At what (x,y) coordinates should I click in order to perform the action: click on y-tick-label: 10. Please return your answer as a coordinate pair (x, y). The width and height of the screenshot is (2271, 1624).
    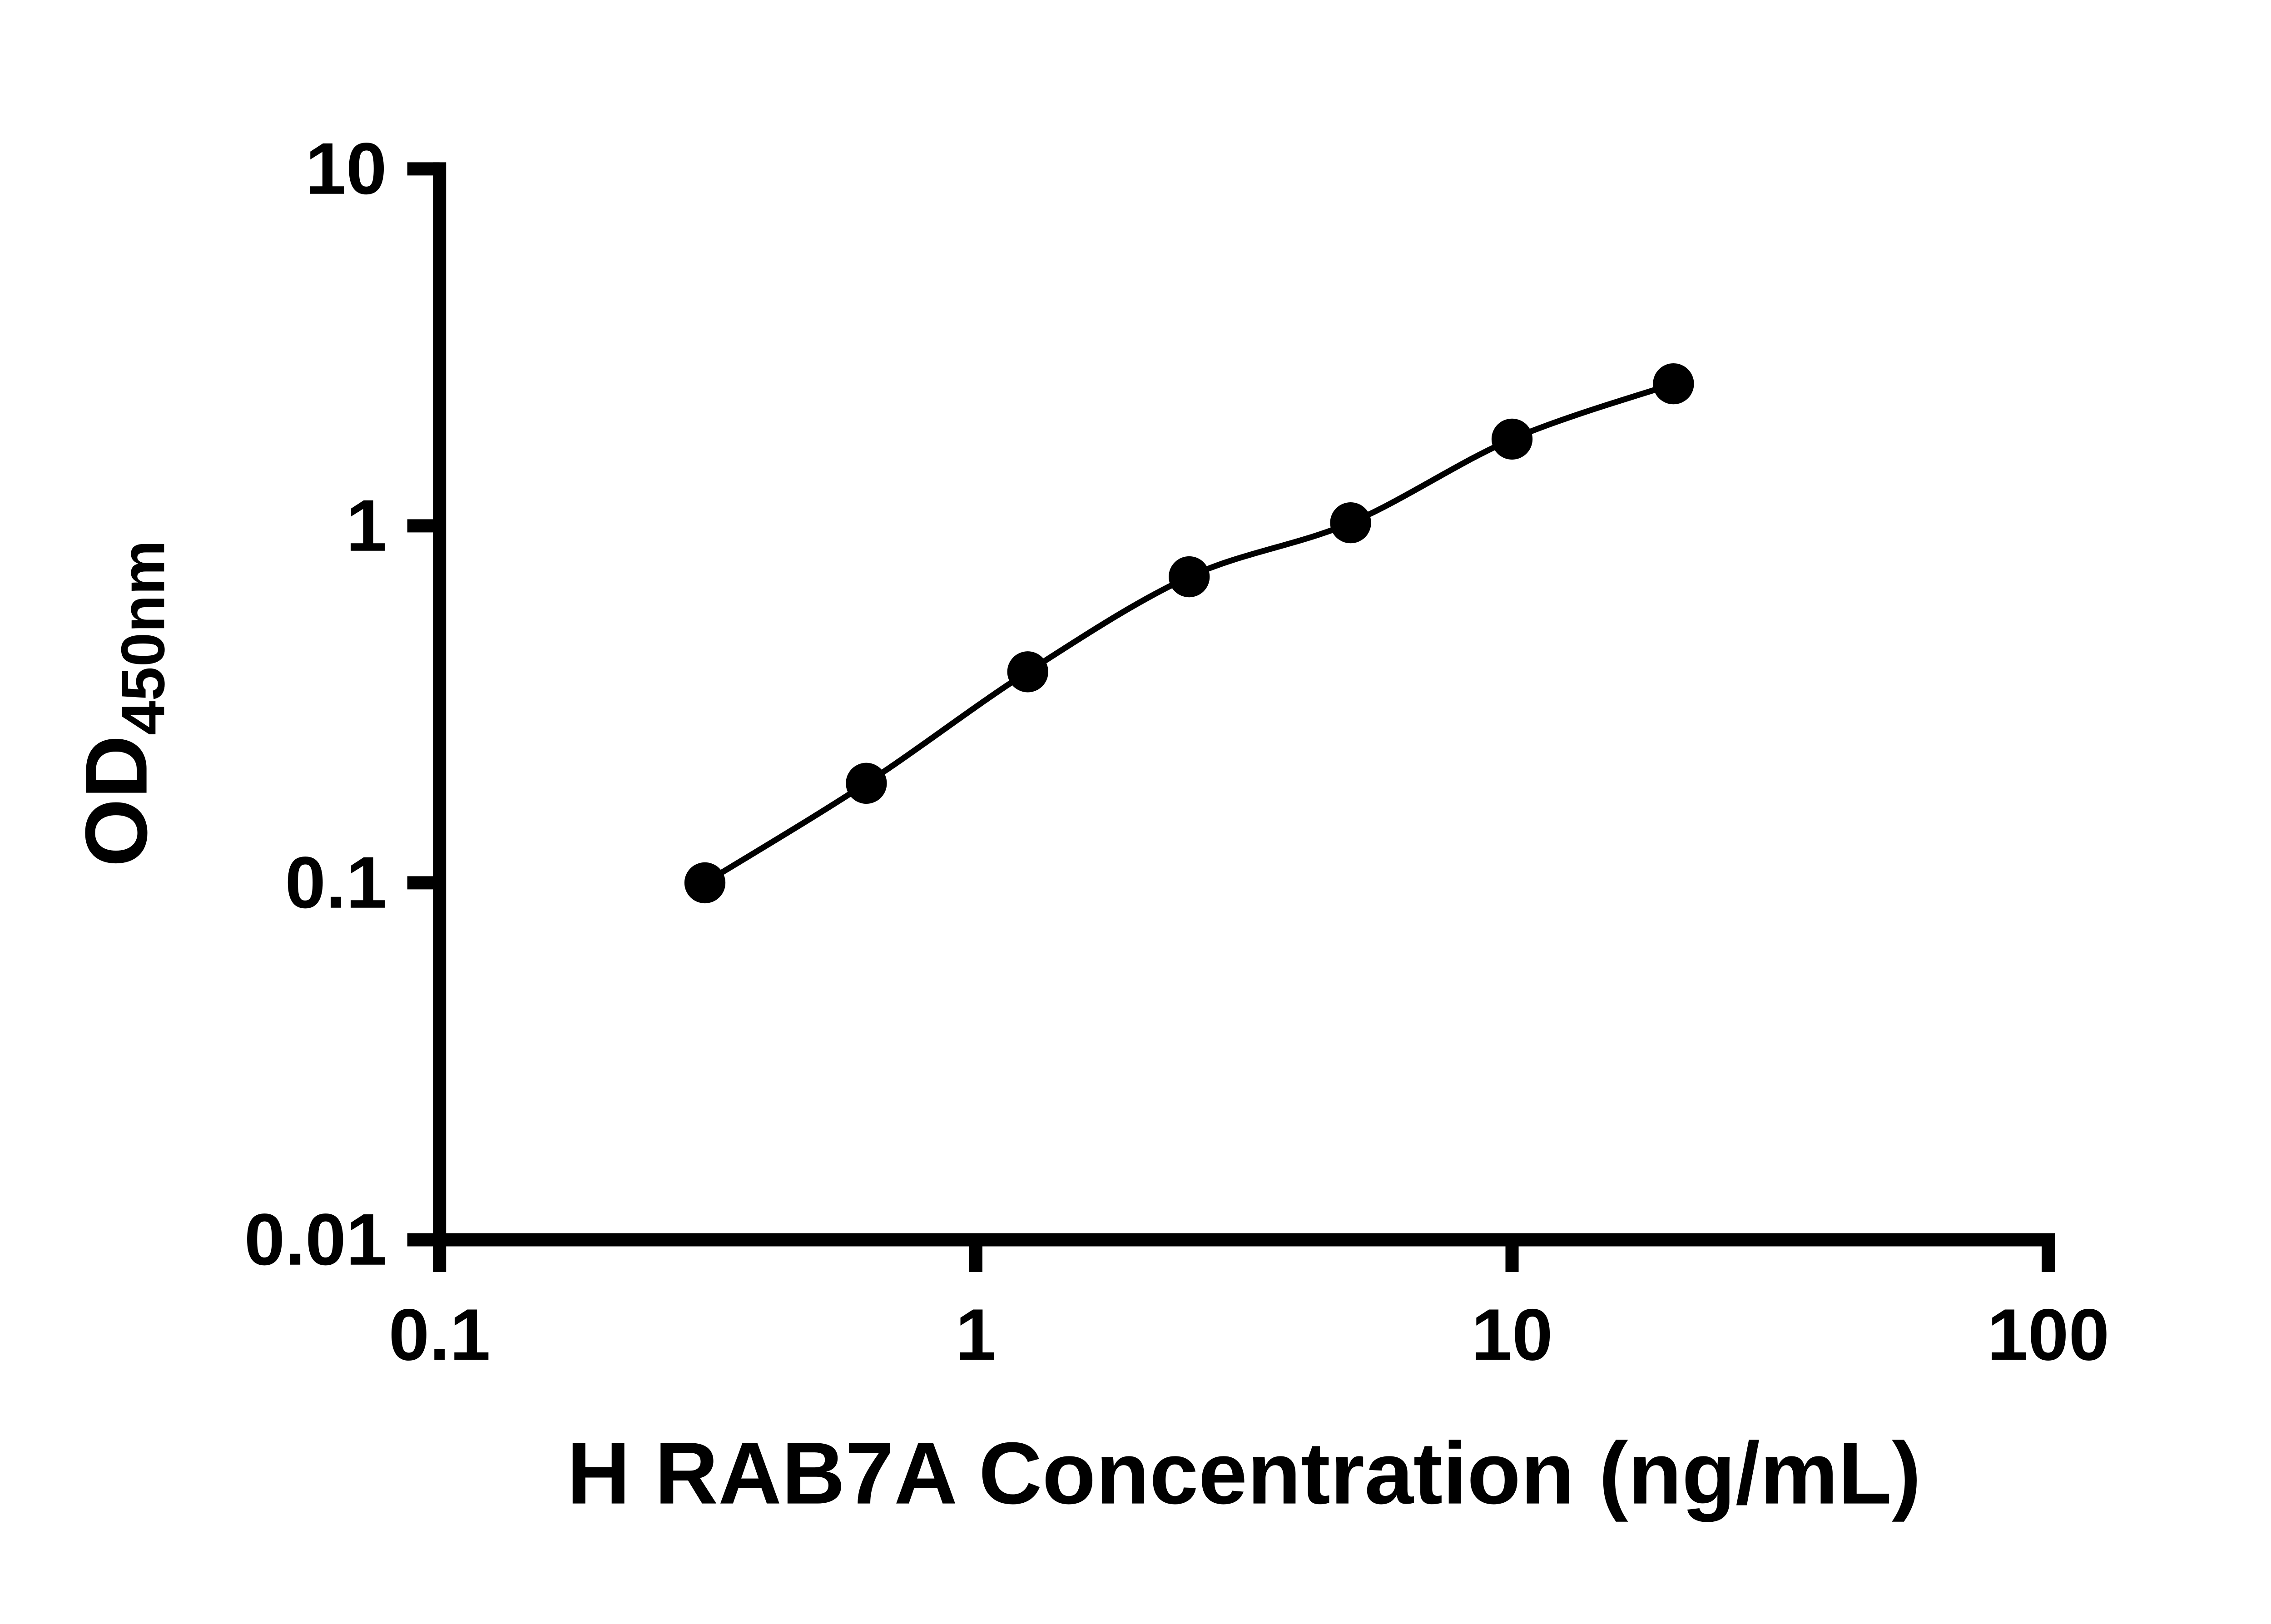
    Looking at the image, I should click on (346, 169).